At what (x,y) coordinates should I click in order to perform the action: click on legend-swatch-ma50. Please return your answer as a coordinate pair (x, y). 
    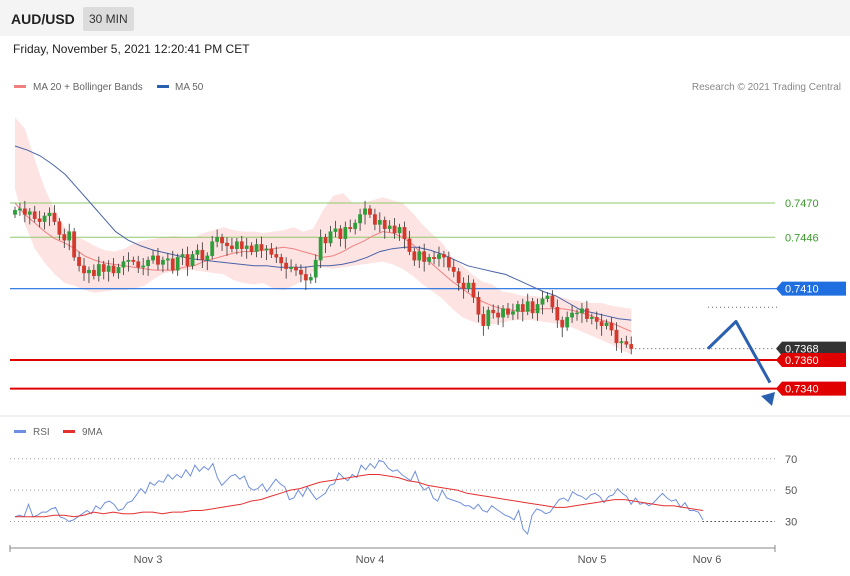
    Looking at the image, I should click on (163, 86).